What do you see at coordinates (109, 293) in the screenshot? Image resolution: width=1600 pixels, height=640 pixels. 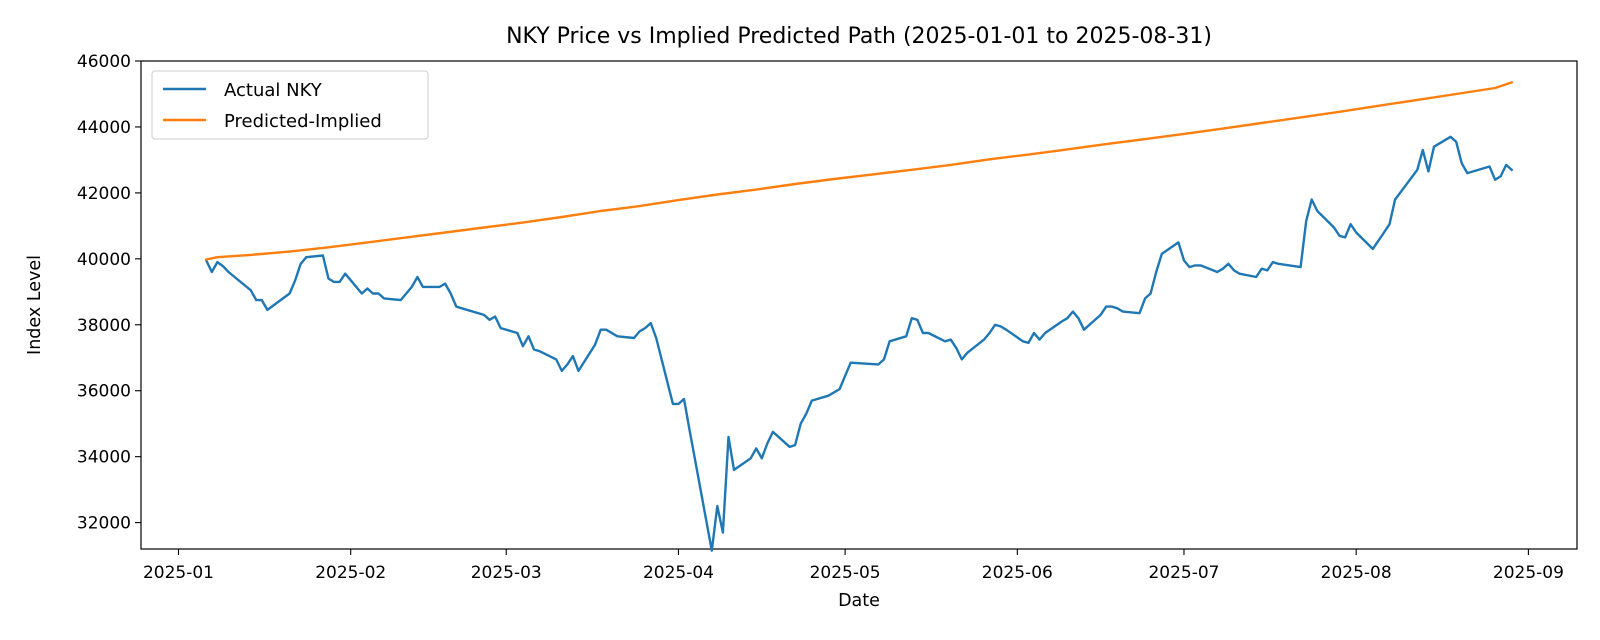 I see `y-axis-ticks: 32000 34000 36000 38000 40000 42000 44000 46000` at bounding box center [109, 293].